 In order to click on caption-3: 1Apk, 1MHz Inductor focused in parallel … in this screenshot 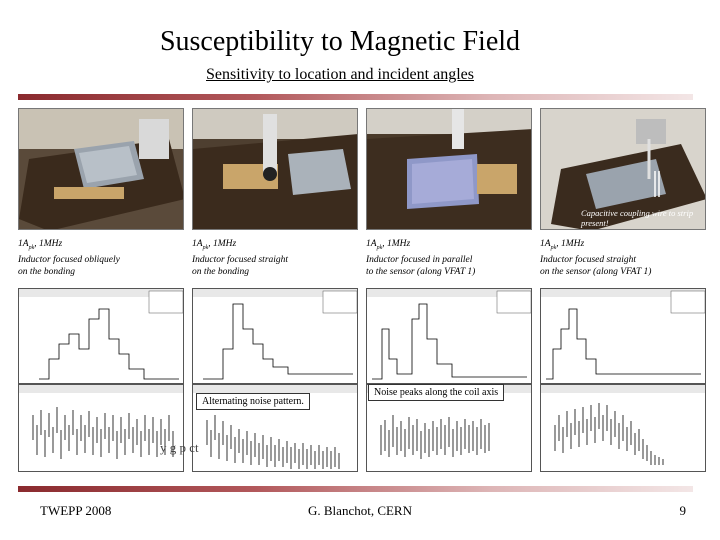, I will do `click(421, 258)`.